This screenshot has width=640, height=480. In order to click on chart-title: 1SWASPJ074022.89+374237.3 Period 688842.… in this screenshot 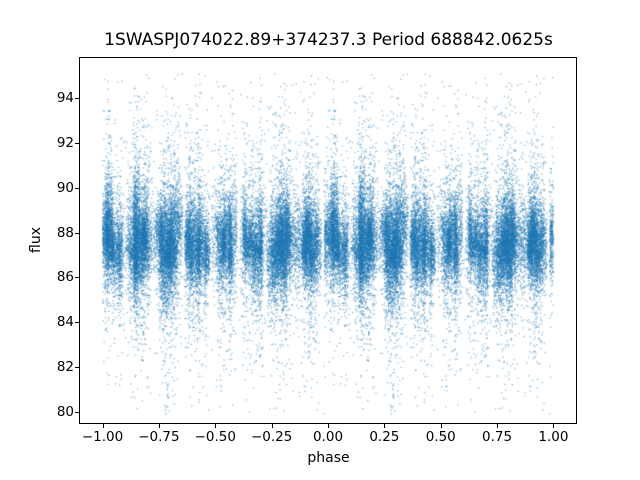, I will do `click(328, 40)`.